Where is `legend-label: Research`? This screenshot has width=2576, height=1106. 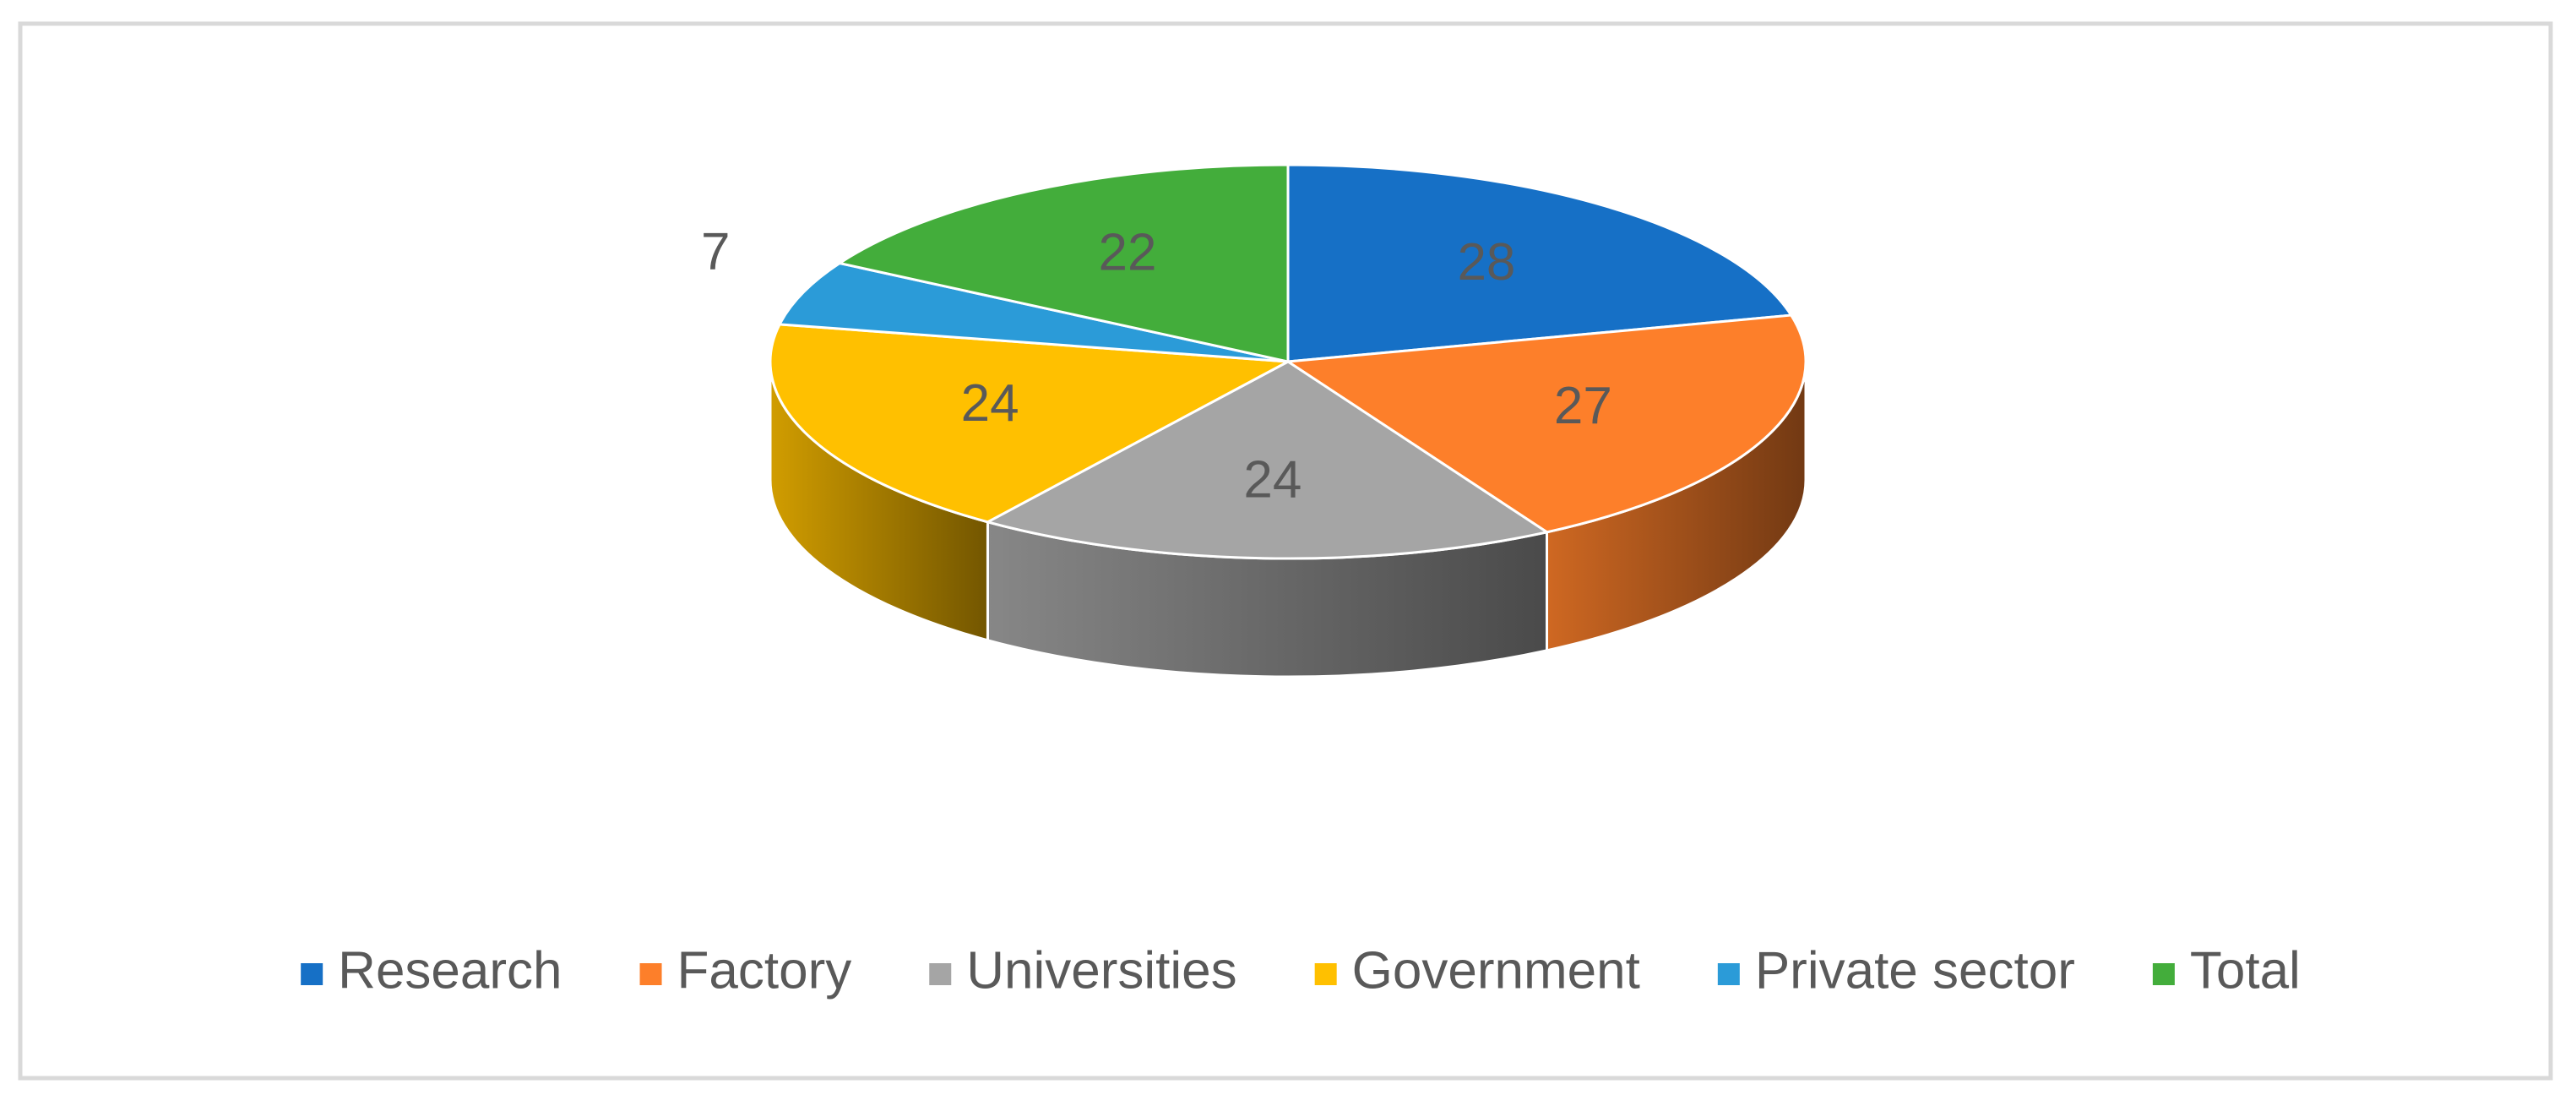 legend-label: Research is located at coordinates (450, 970).